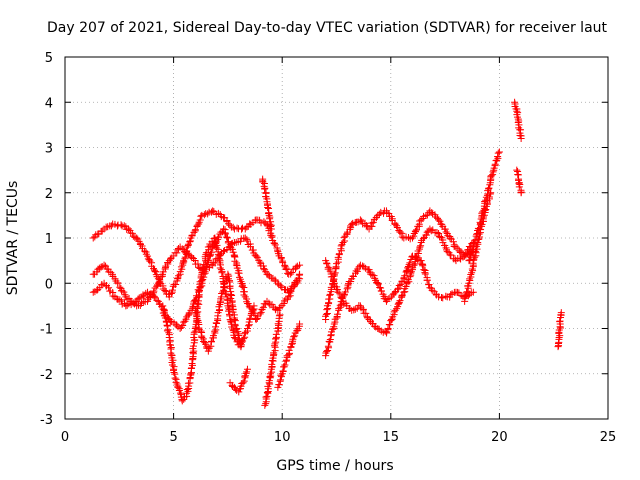 The width and height of the screenshot is (640, 480). Describe the element at coordinates (46, 330) in the screenshot. I see `y-tick-label: -1` at that location.